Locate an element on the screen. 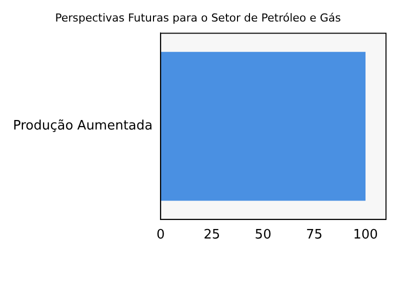  x-tick-label: 0 is located at coordinates (160, 235).